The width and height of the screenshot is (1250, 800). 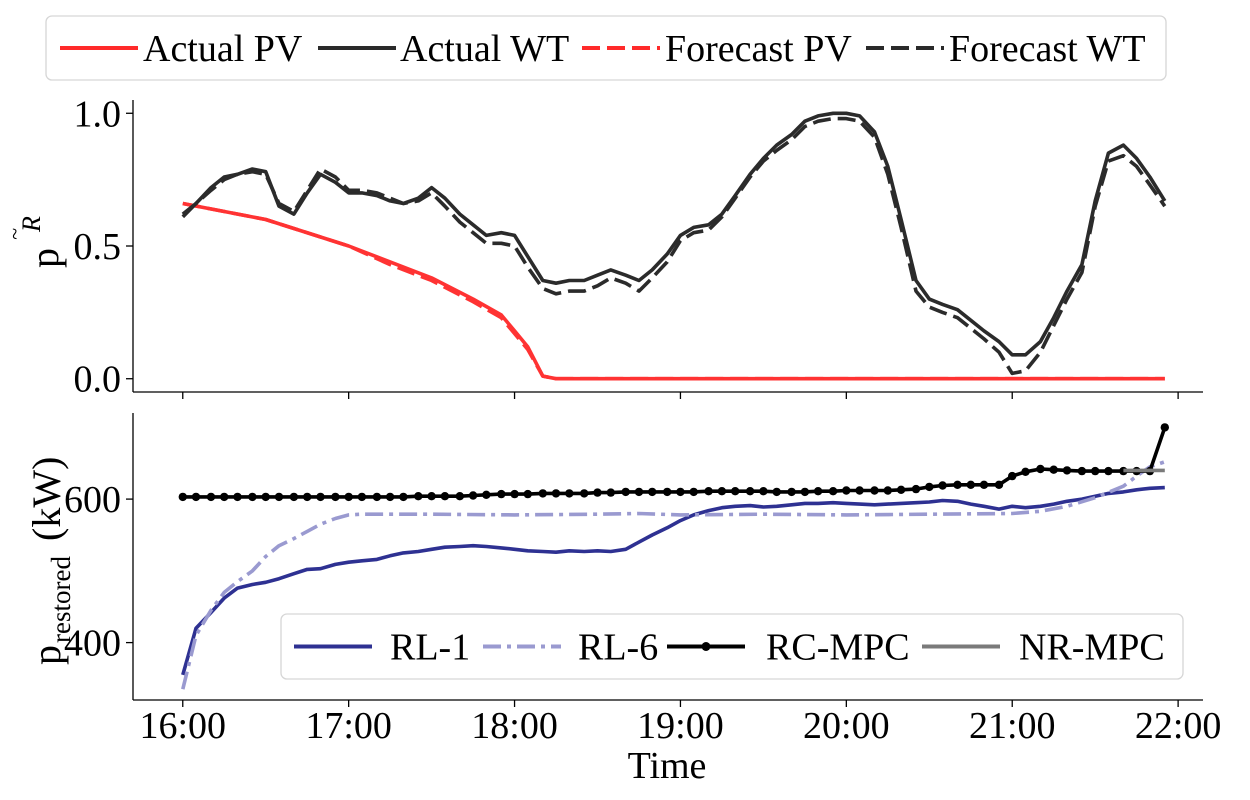 I want to click on legend-label: Forecast PV, so click(x=758, y=49).